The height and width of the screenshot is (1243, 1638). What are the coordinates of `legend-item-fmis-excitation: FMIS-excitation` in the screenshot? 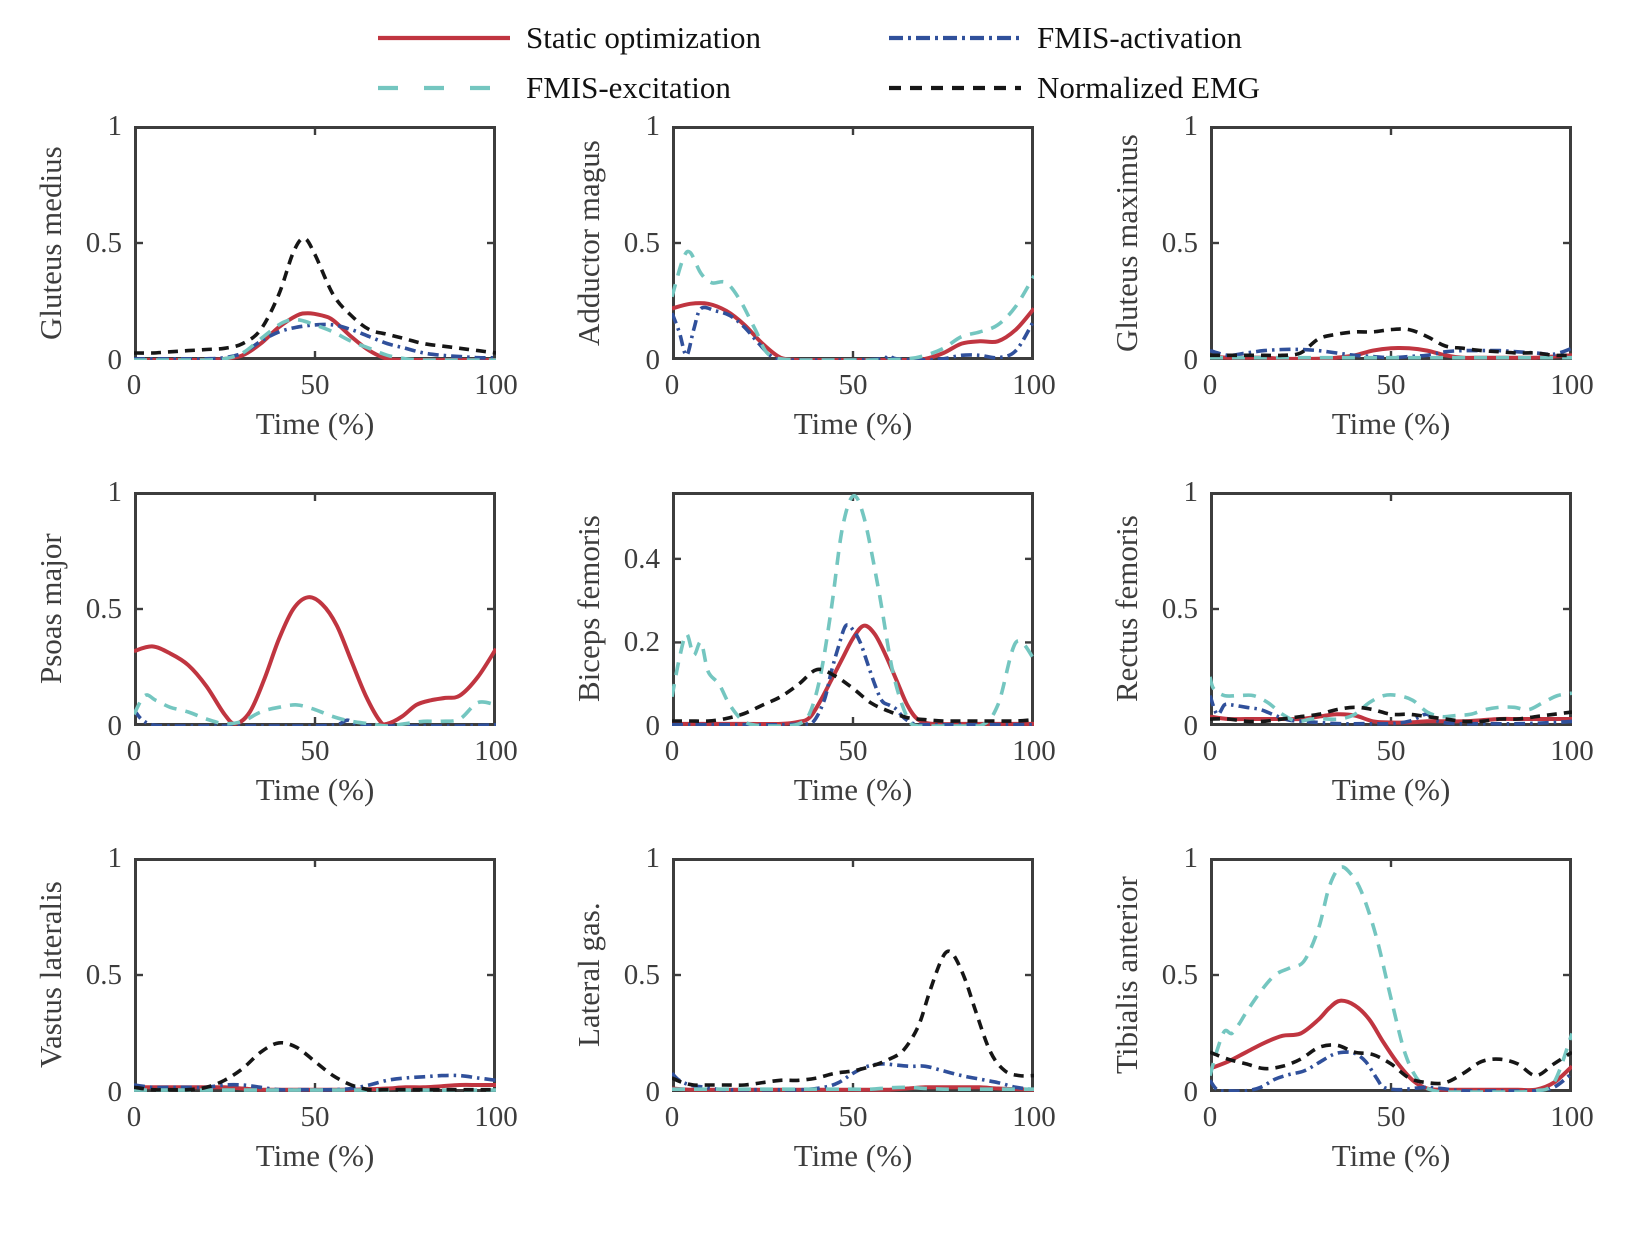 It's located at (569, 88).